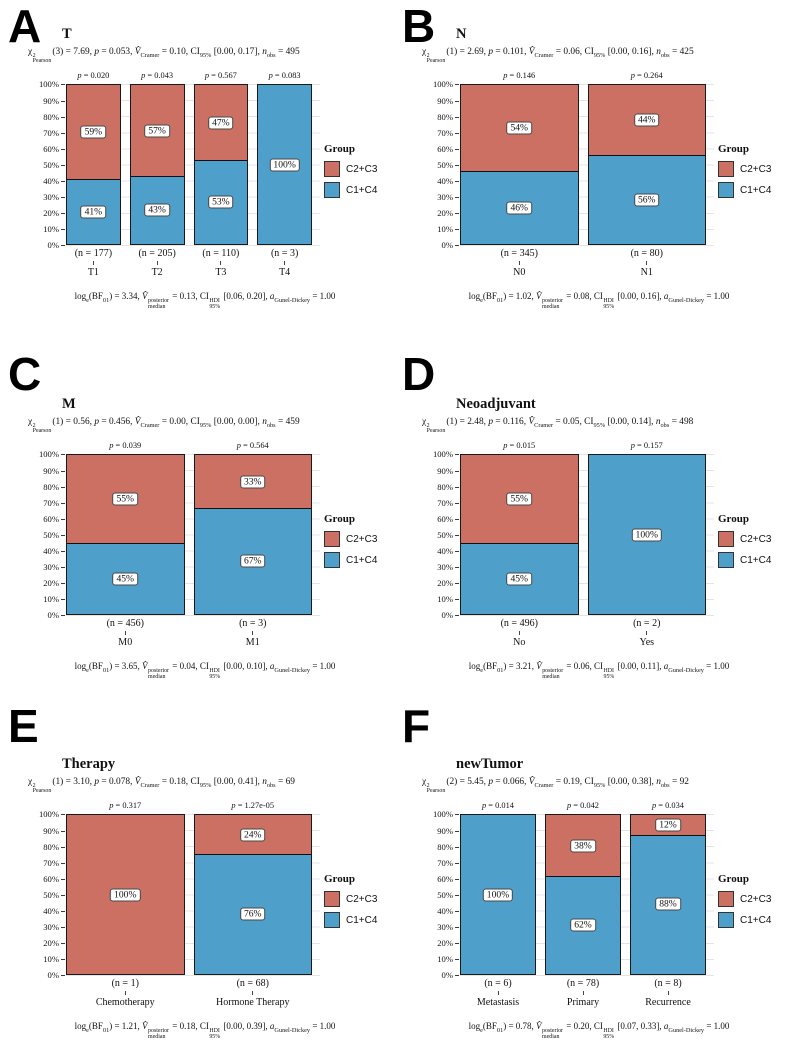  Describe the element at coordinates (252, 545) in the screenshot. I see `bar-column: p = 0.564 33% 67% (n = 3) M1` at that location.